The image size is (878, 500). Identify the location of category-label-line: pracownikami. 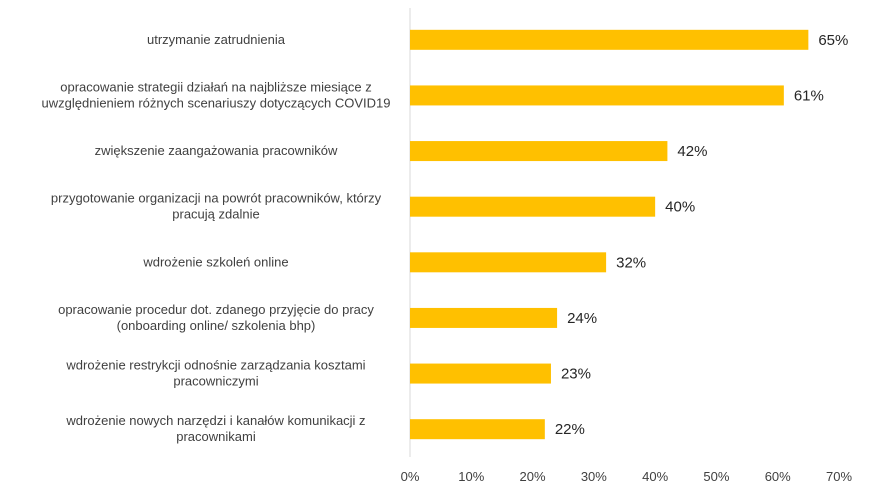
(216, 436).